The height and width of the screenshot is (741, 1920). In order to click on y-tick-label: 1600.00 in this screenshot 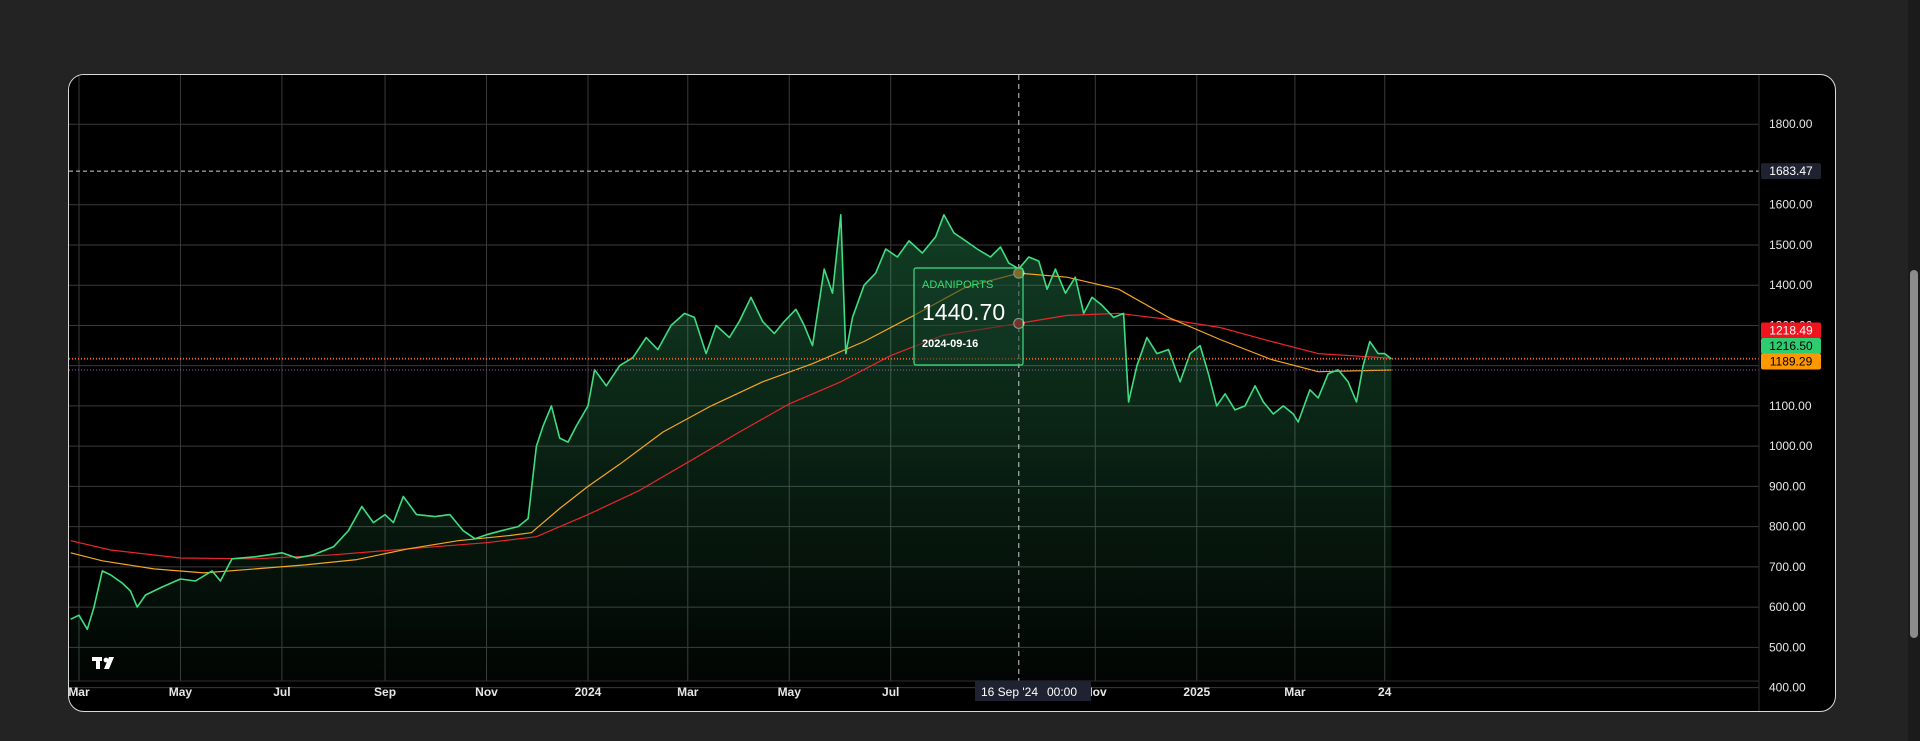, I will do `click(1791, 205)`.